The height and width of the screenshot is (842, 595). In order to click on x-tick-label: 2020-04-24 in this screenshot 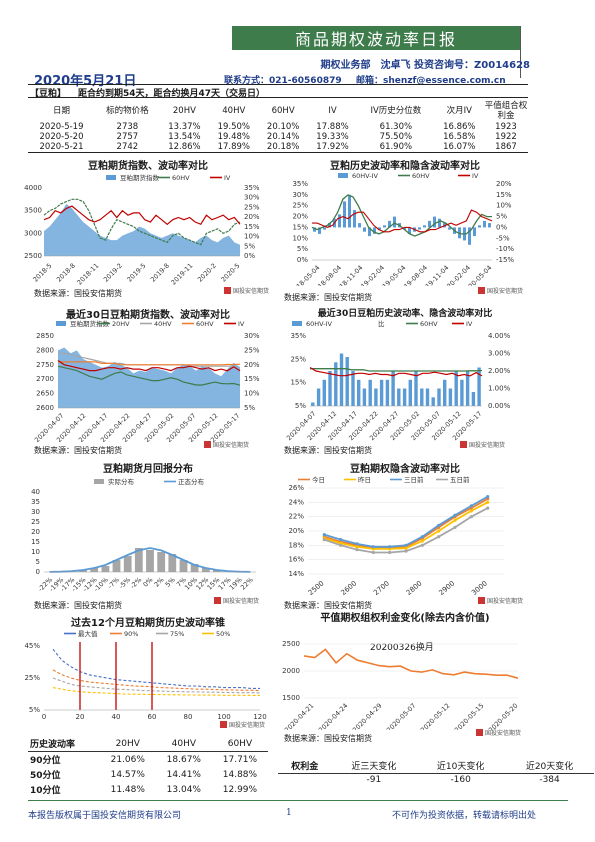, I will do `click(333, 716)`.